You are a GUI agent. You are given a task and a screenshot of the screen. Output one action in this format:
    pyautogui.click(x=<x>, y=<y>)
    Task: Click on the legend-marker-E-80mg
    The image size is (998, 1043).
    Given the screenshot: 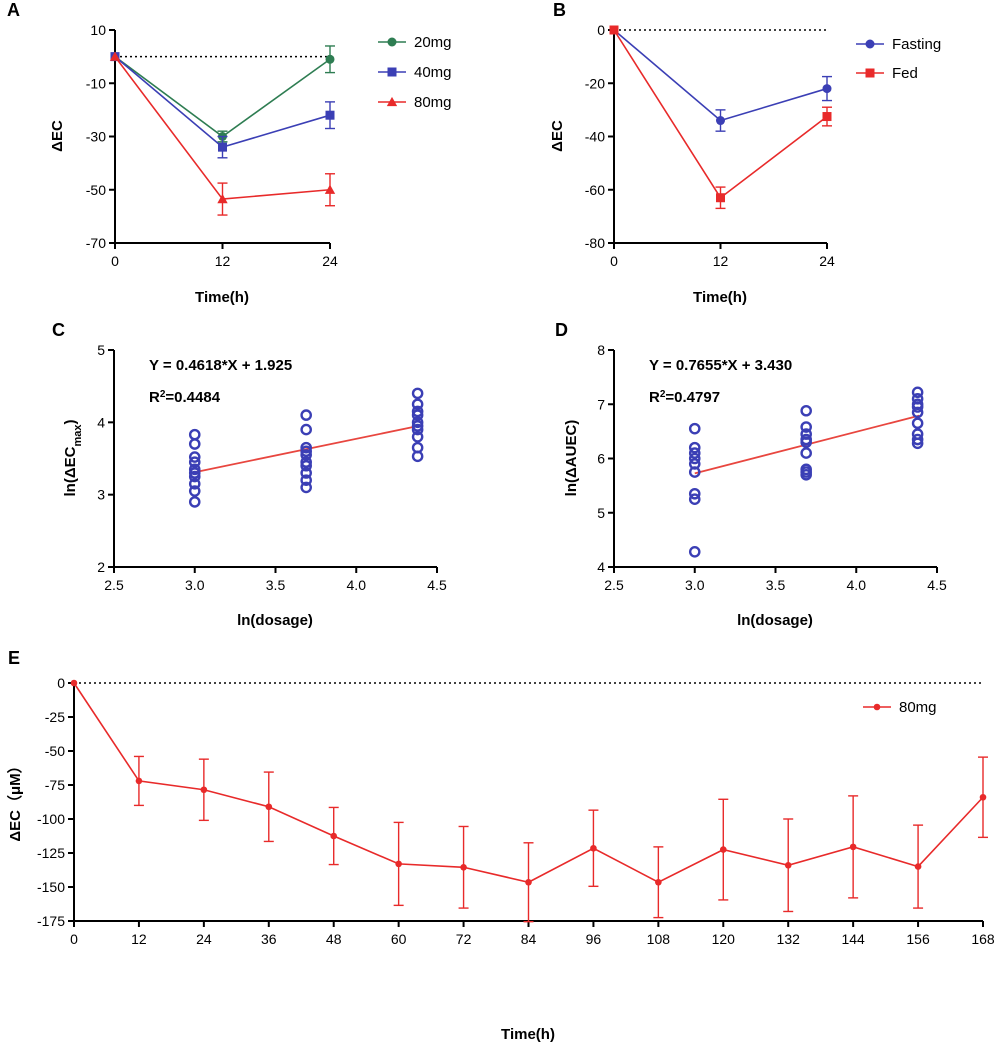 What is the action you would take?
    pyautogui.click(x=877, y=707)
    